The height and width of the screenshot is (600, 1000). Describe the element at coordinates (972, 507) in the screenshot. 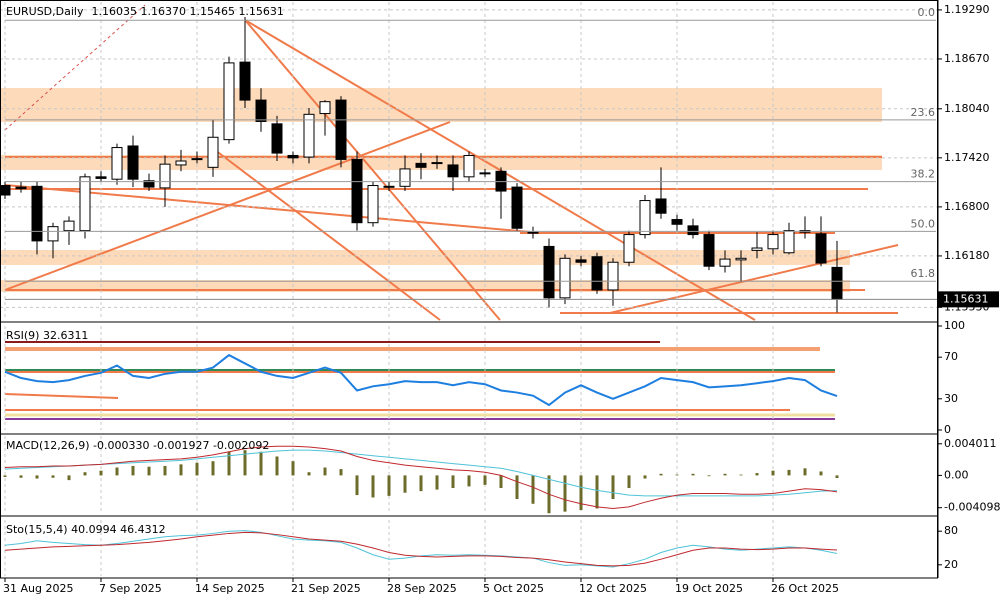

I see `y-tick-label: -0.004098` at that location.